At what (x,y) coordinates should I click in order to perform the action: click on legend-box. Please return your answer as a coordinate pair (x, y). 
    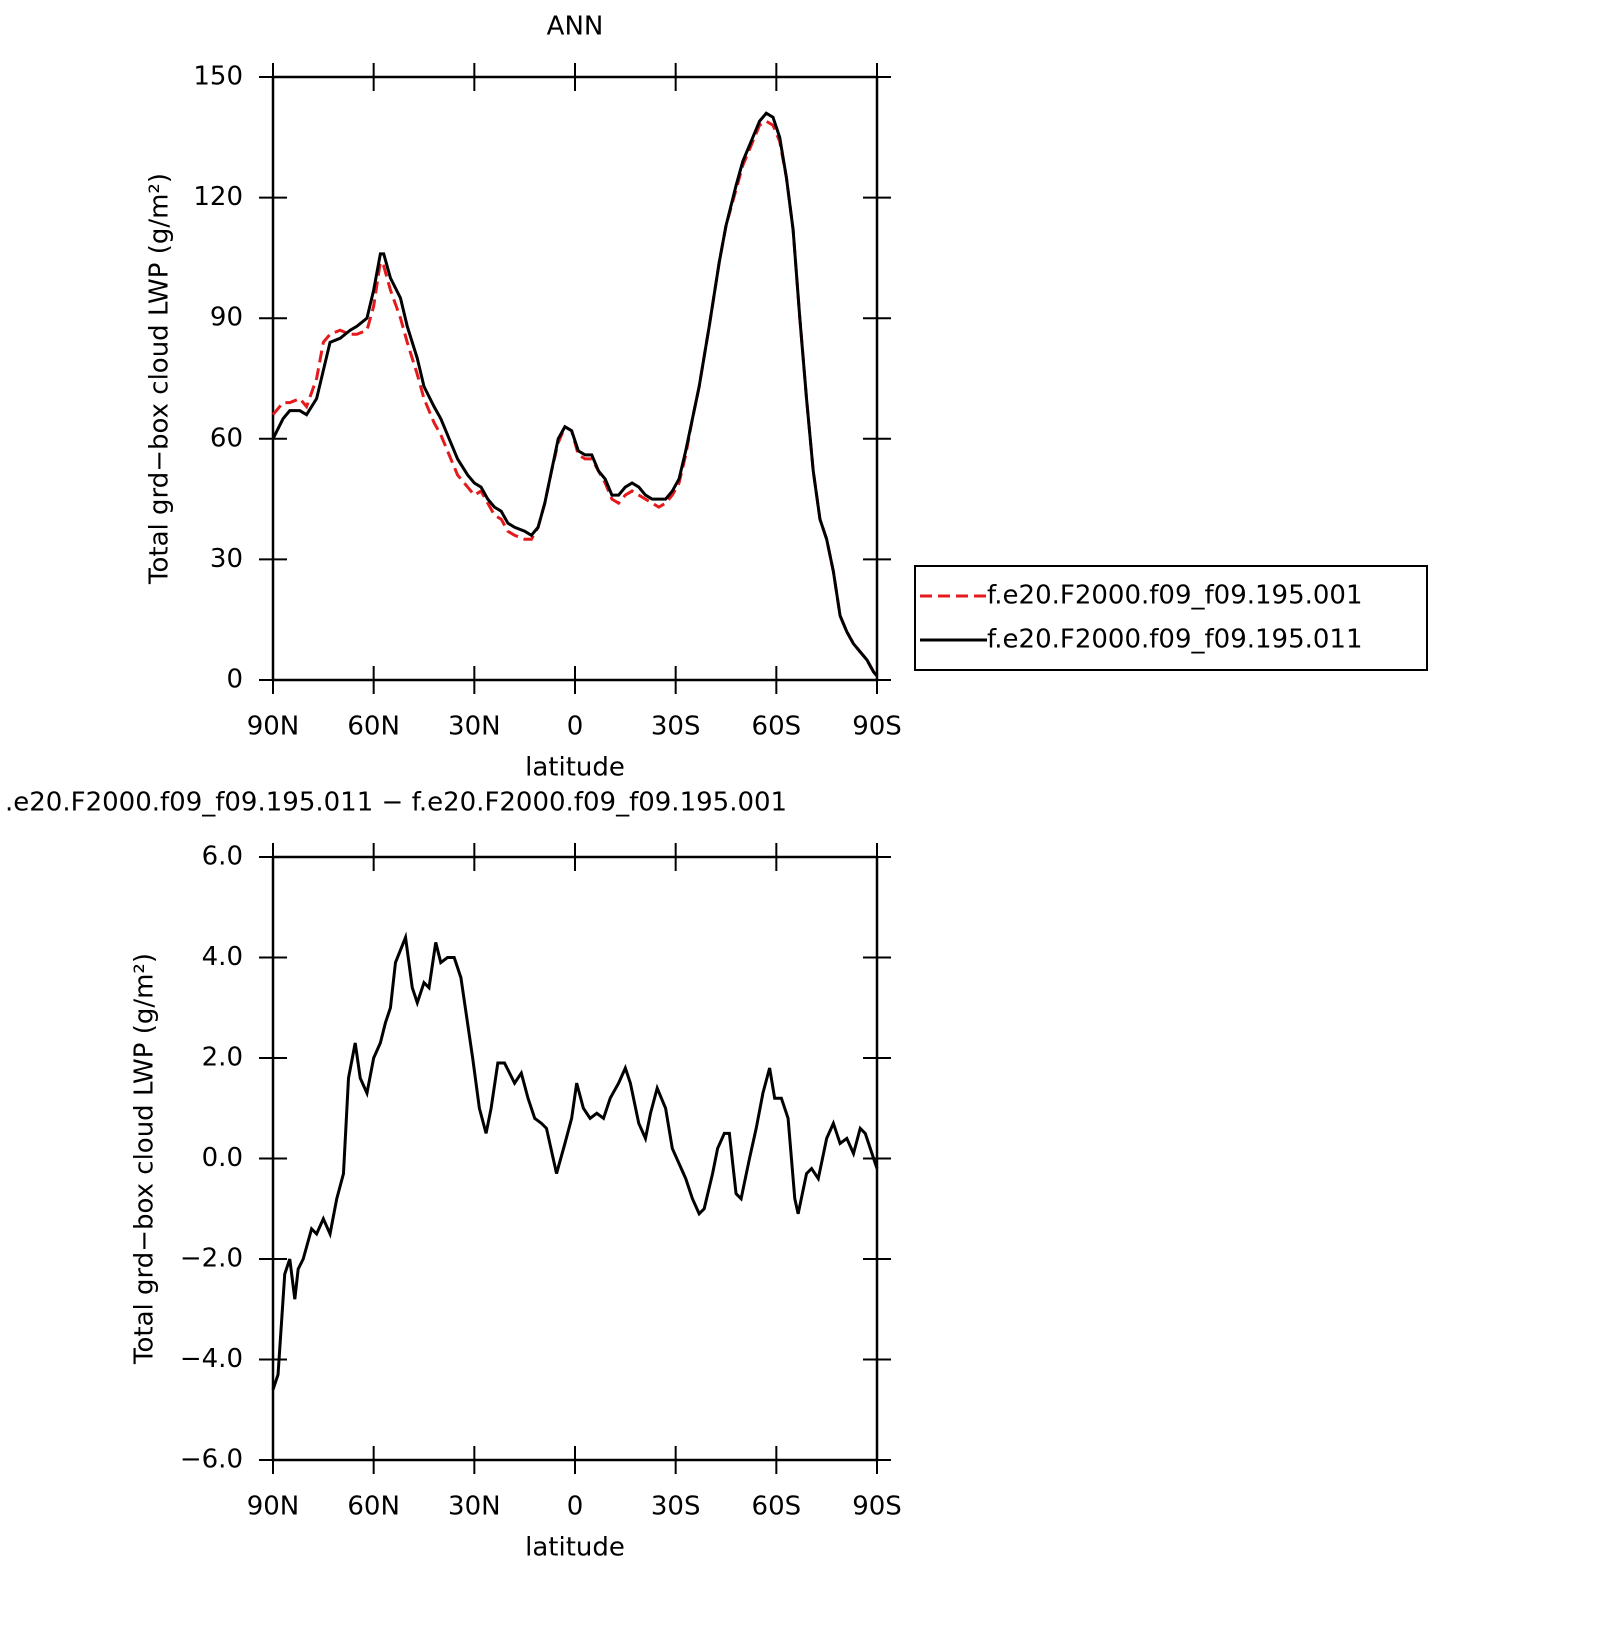
    Looking at the image, I should click on (1171, 618).